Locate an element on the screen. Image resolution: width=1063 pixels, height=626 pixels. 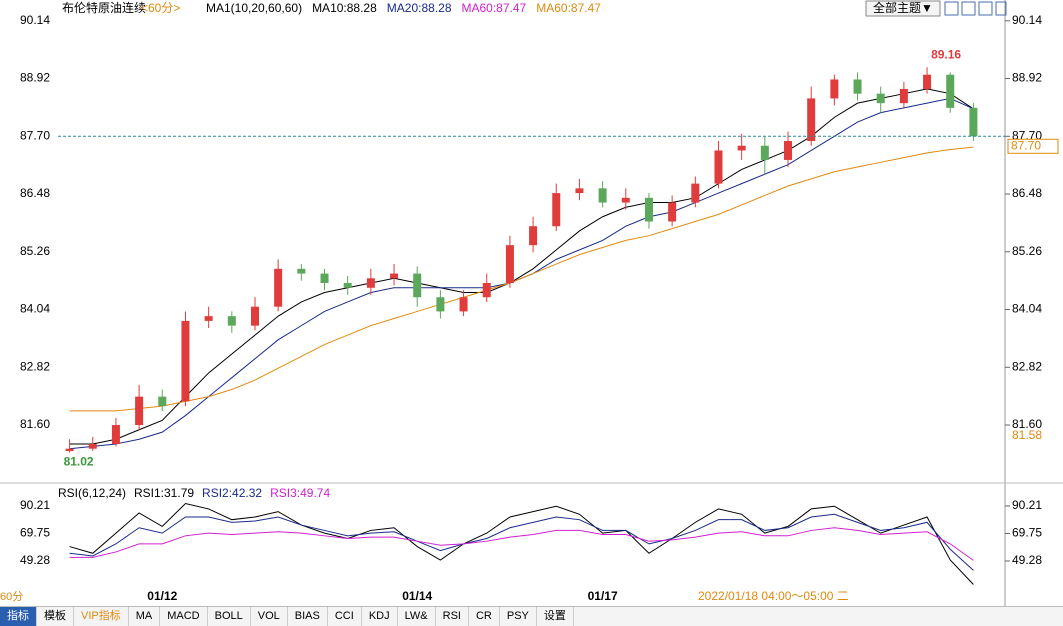
x-tick-label: 01/17 is located at coordinates (603, 596).